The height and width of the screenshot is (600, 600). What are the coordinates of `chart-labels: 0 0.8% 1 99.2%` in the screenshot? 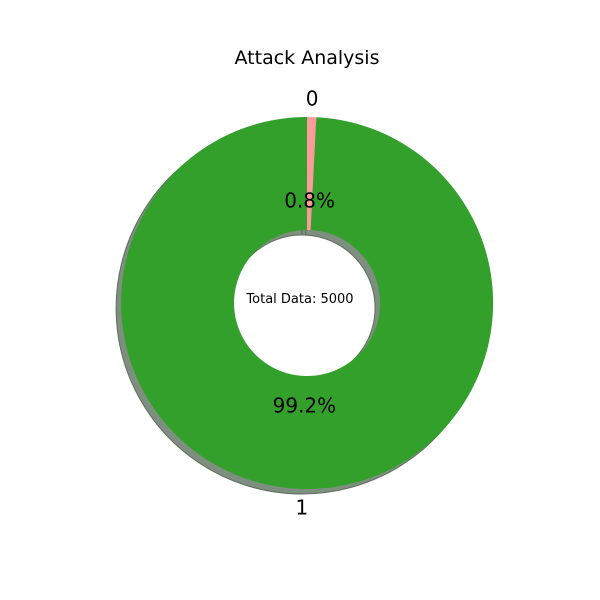 It's located at (305, 303).